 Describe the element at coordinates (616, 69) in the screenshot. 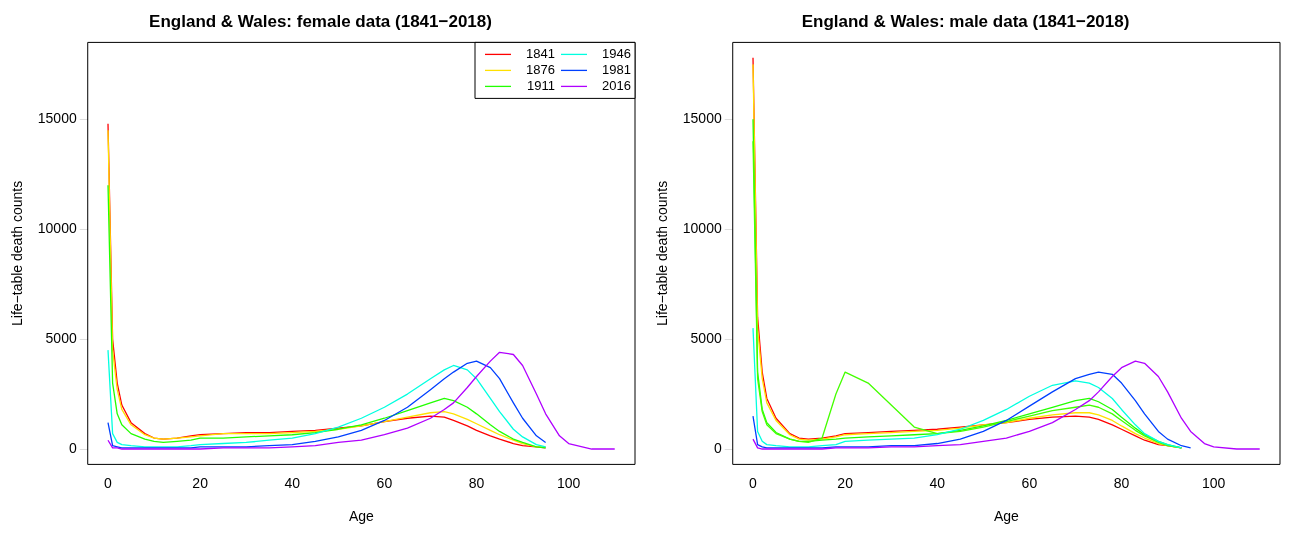

I see `legend-label: 1981` at that location.